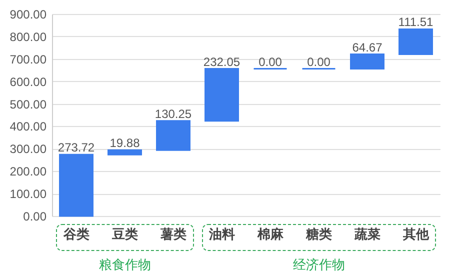 The width and height of the screenshot is (450, 280). Describe the element at coordinates (173, 113) in the screenshot. I see `data-label: 130.25` at that location.